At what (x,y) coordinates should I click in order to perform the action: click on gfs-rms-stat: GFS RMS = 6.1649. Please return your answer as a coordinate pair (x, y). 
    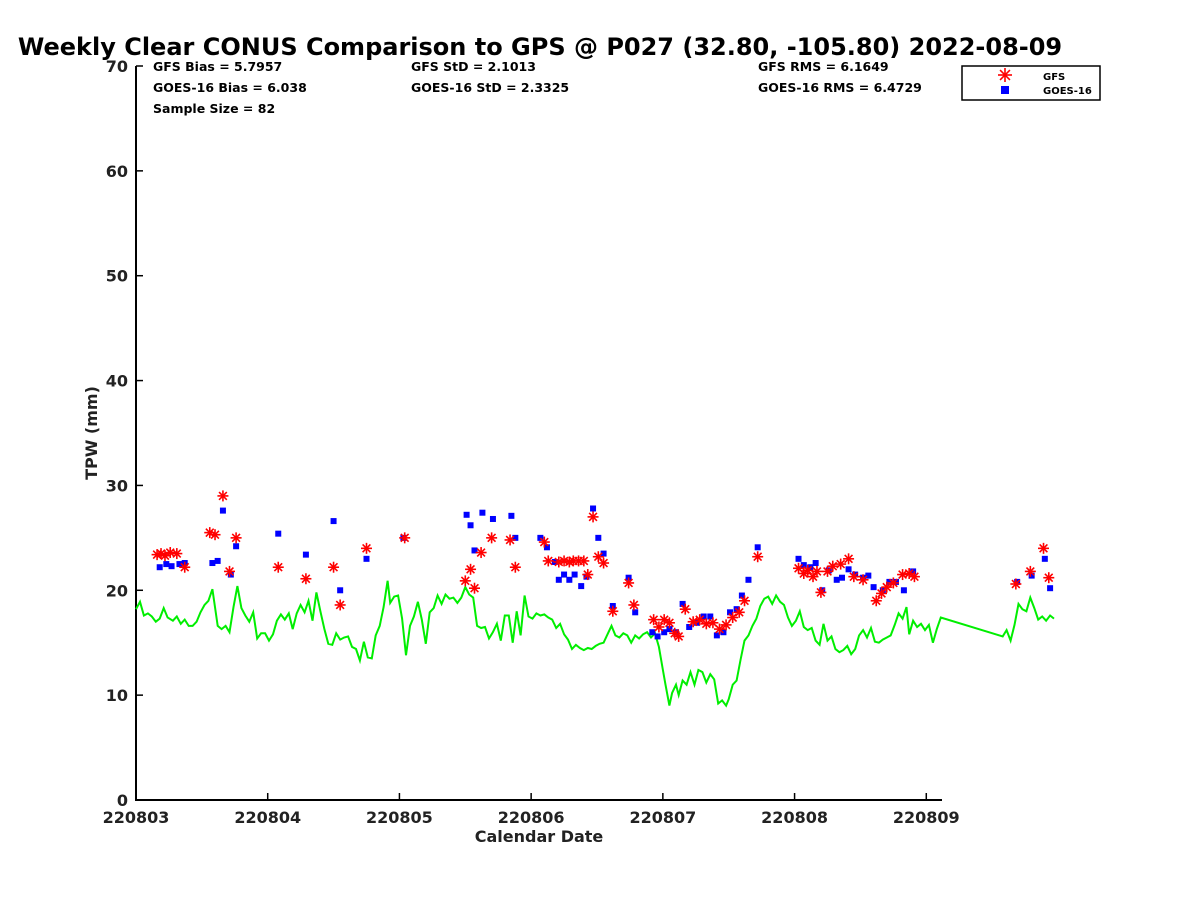
    Looking at the image, I should click on (823, 66).